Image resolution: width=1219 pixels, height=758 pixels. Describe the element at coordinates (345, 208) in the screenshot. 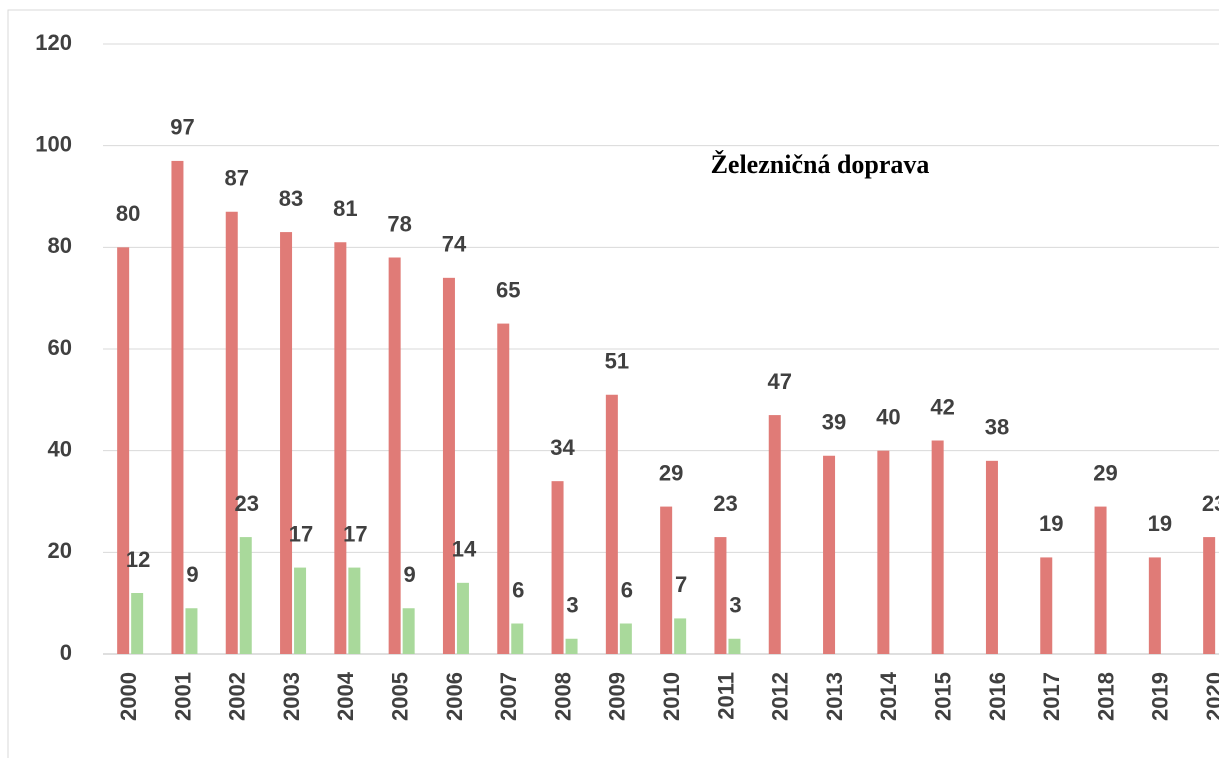

I see `data-label: 81` at that location.